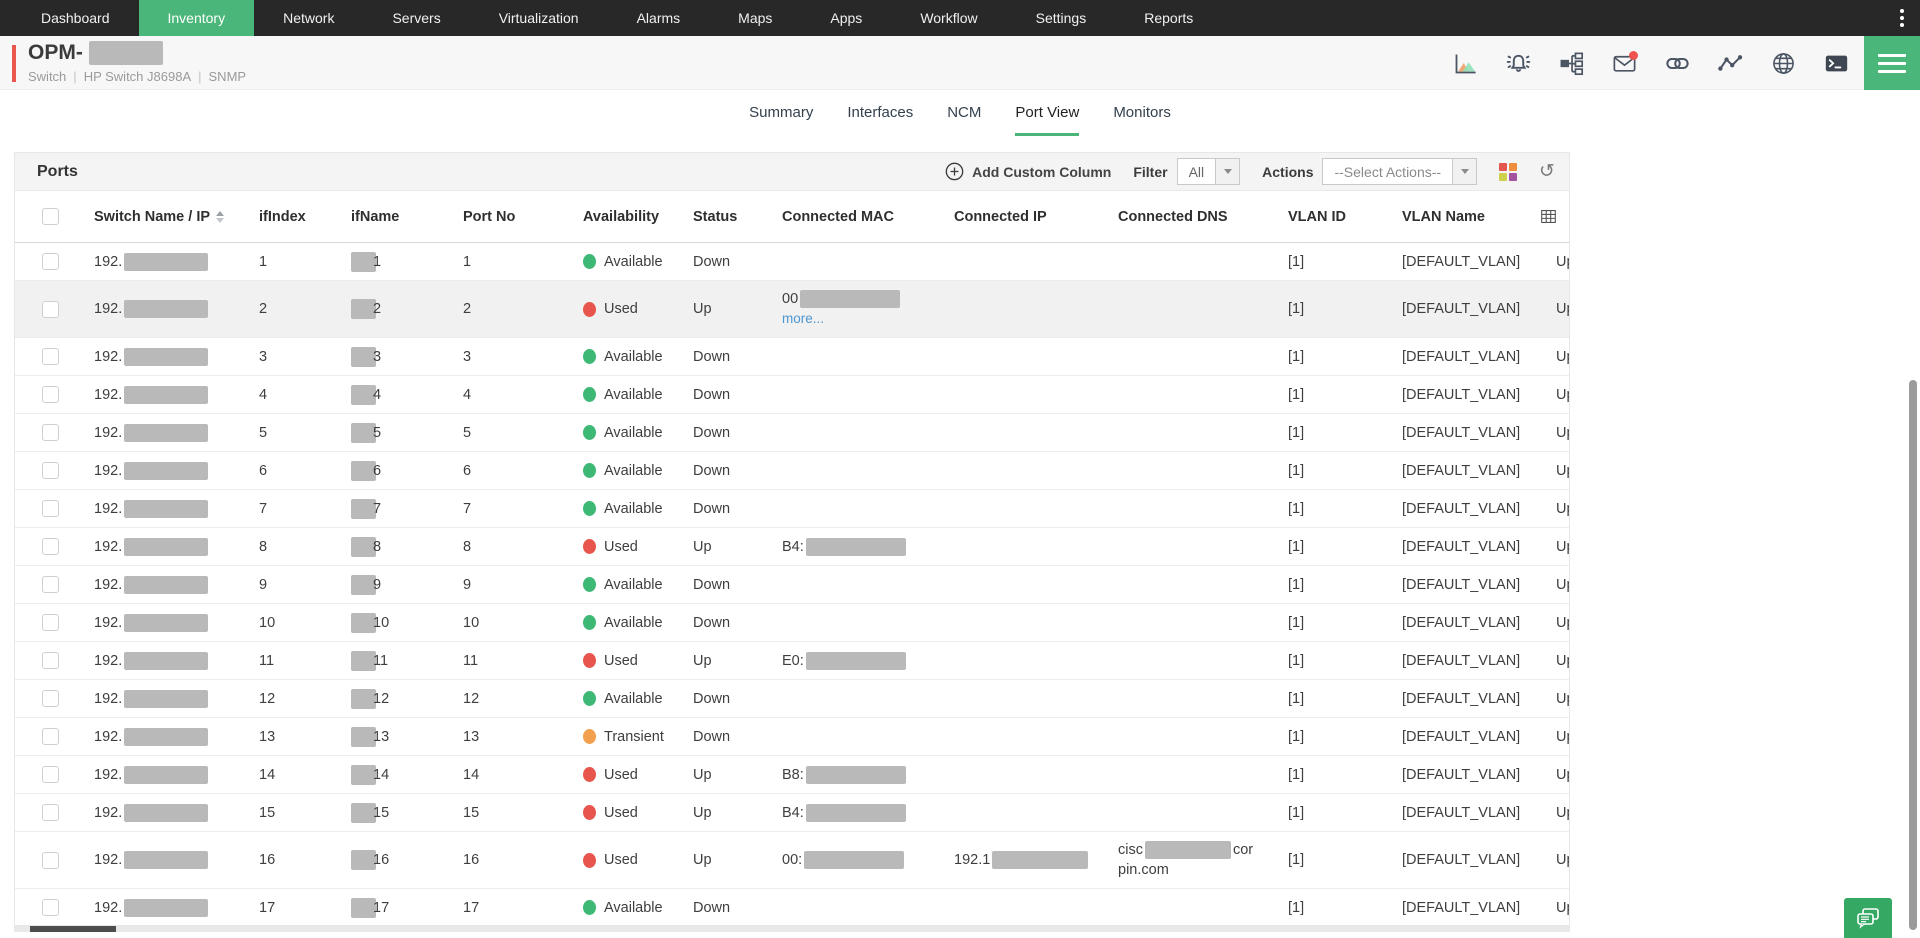  What do you see at coordinates (1142, 112) in the screenshot?
I see `tab-monitors: Monitors` at bounding box center [1142, 112].